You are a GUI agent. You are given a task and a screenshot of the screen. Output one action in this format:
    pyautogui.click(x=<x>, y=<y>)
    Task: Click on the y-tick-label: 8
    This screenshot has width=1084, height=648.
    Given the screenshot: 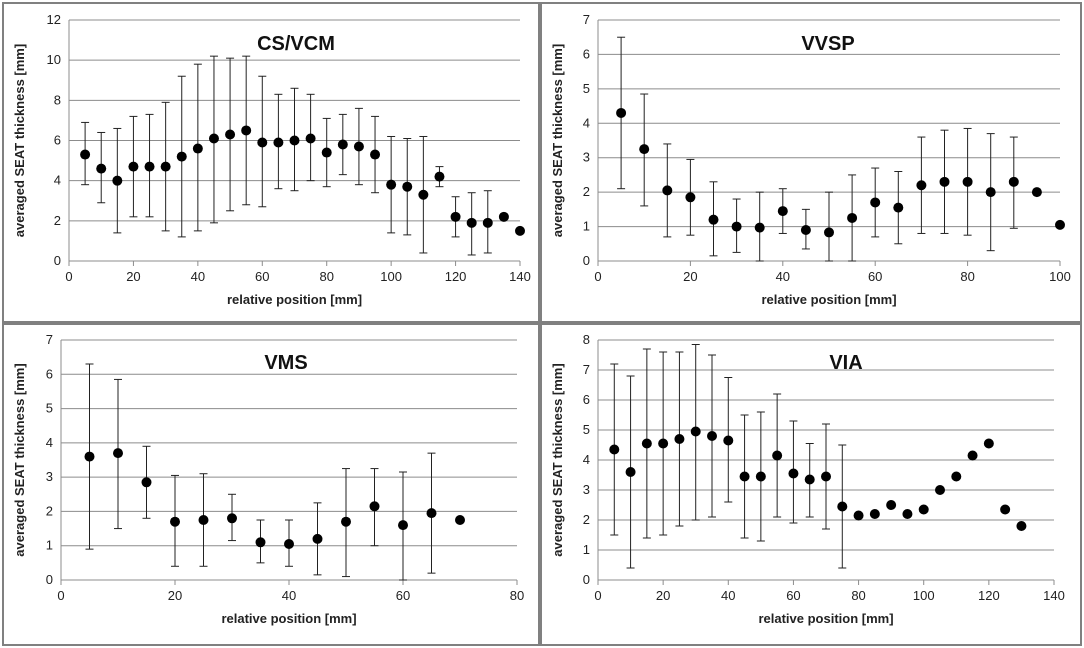 What is the action you would take?
    pyautogui.click(x=57, y=99)
    